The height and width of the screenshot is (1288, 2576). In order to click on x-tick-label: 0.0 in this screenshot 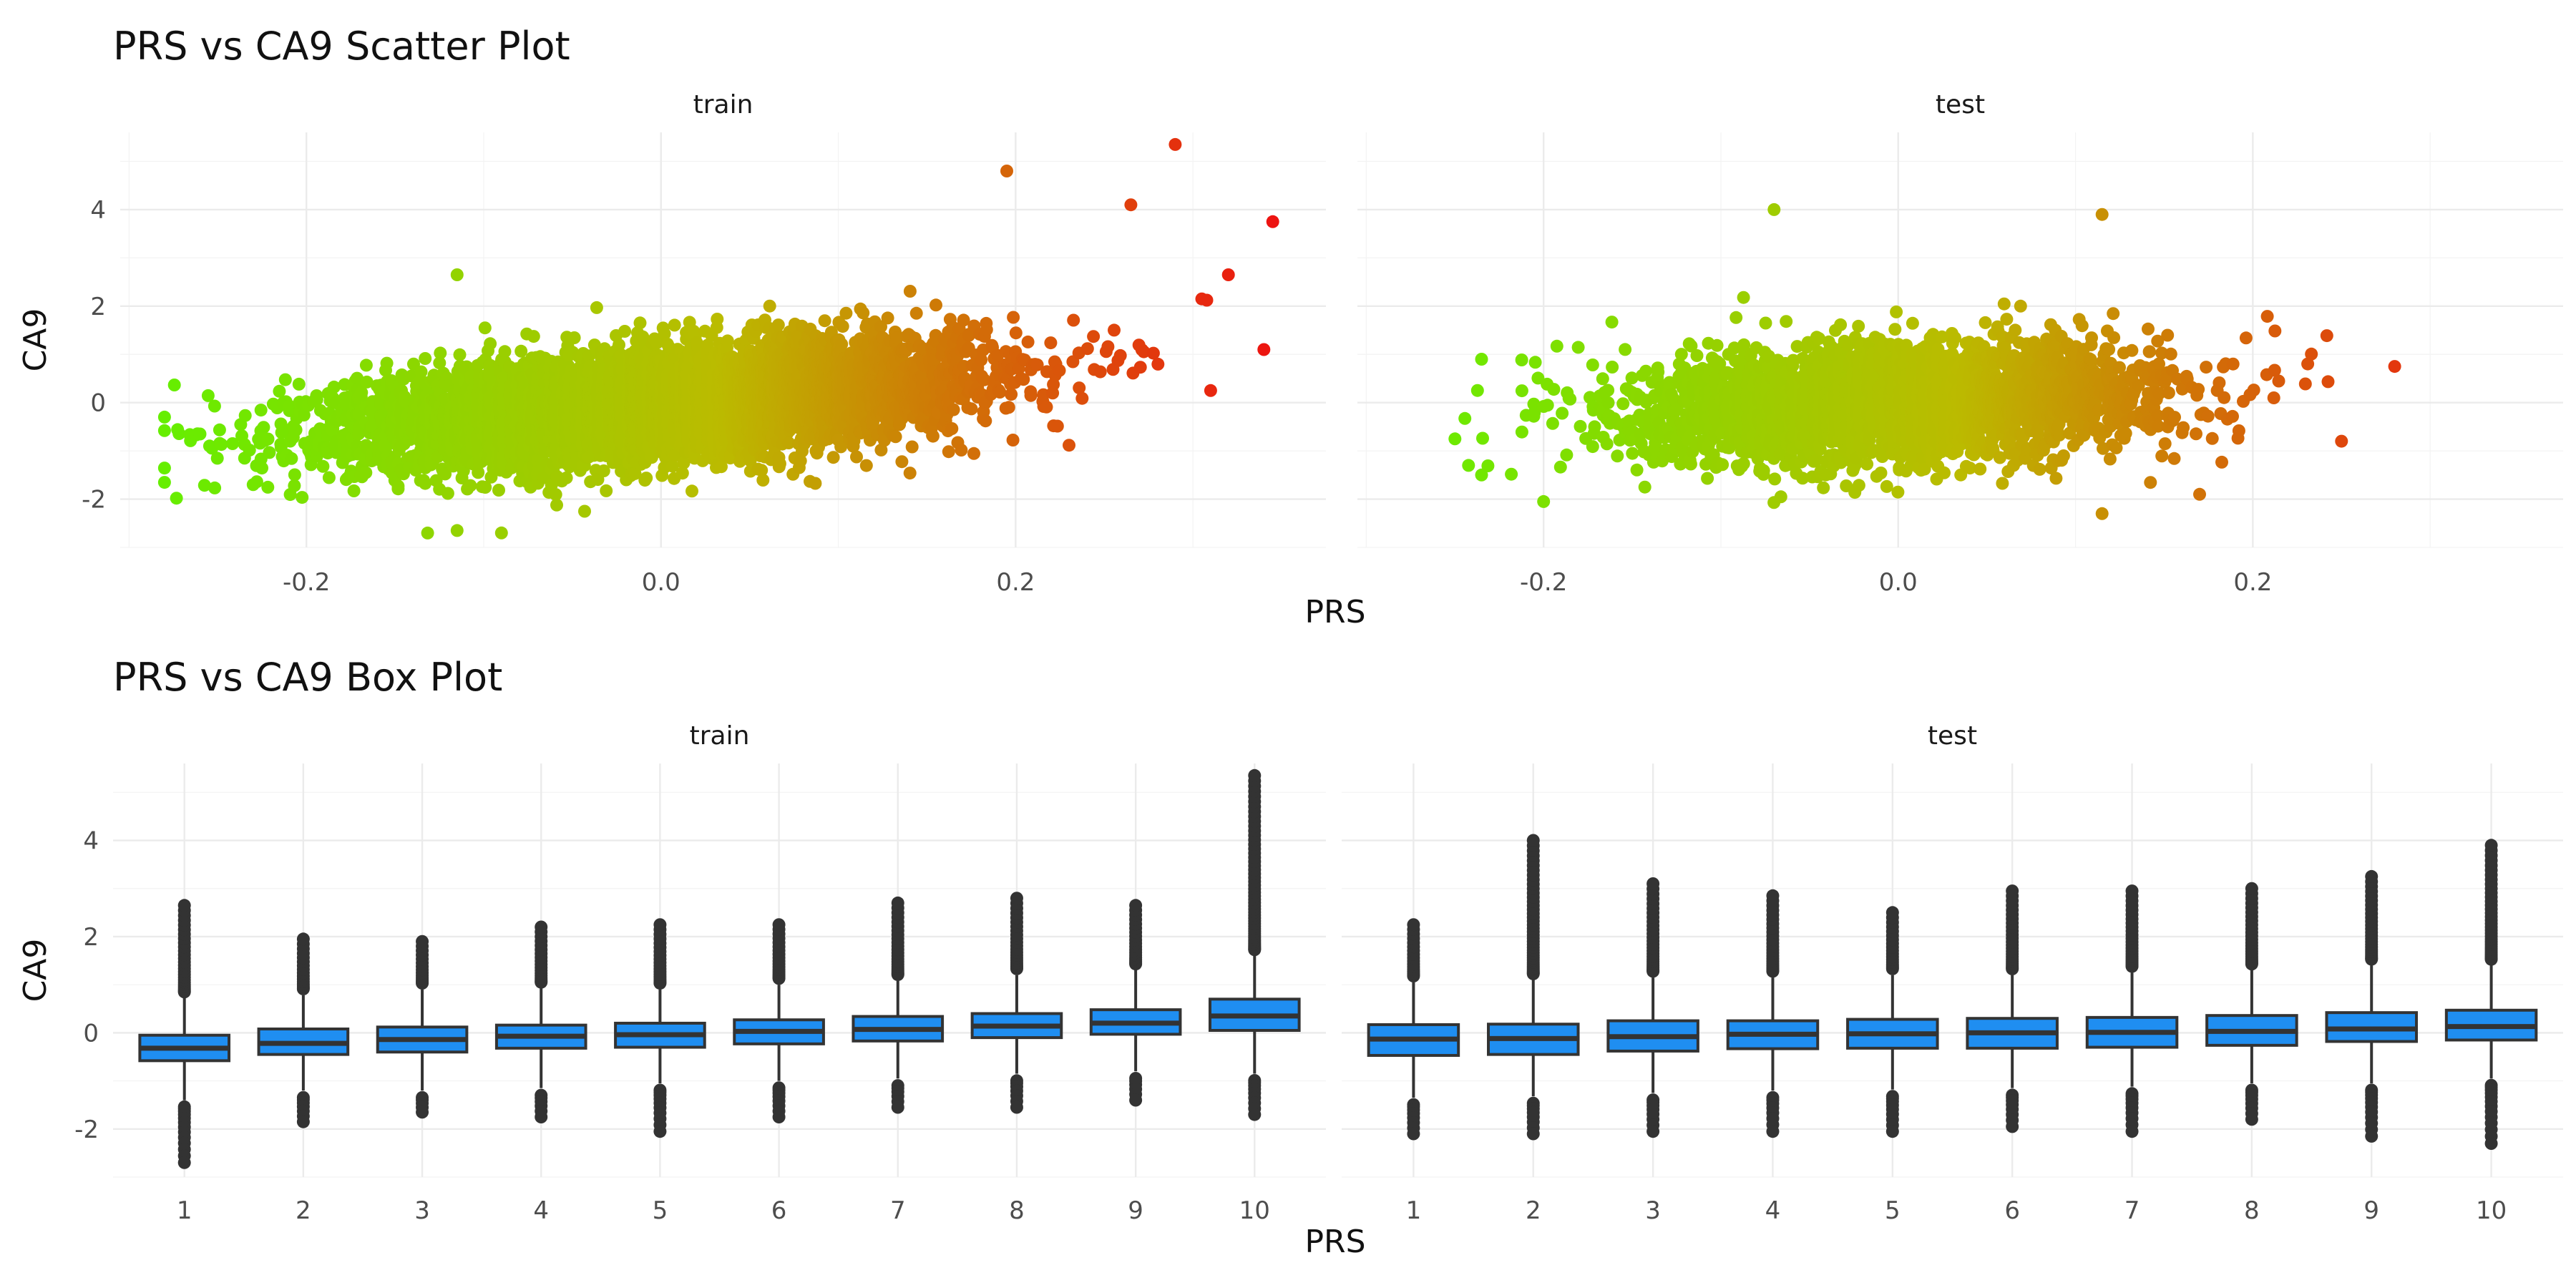, I will do `click(661, 582)`.